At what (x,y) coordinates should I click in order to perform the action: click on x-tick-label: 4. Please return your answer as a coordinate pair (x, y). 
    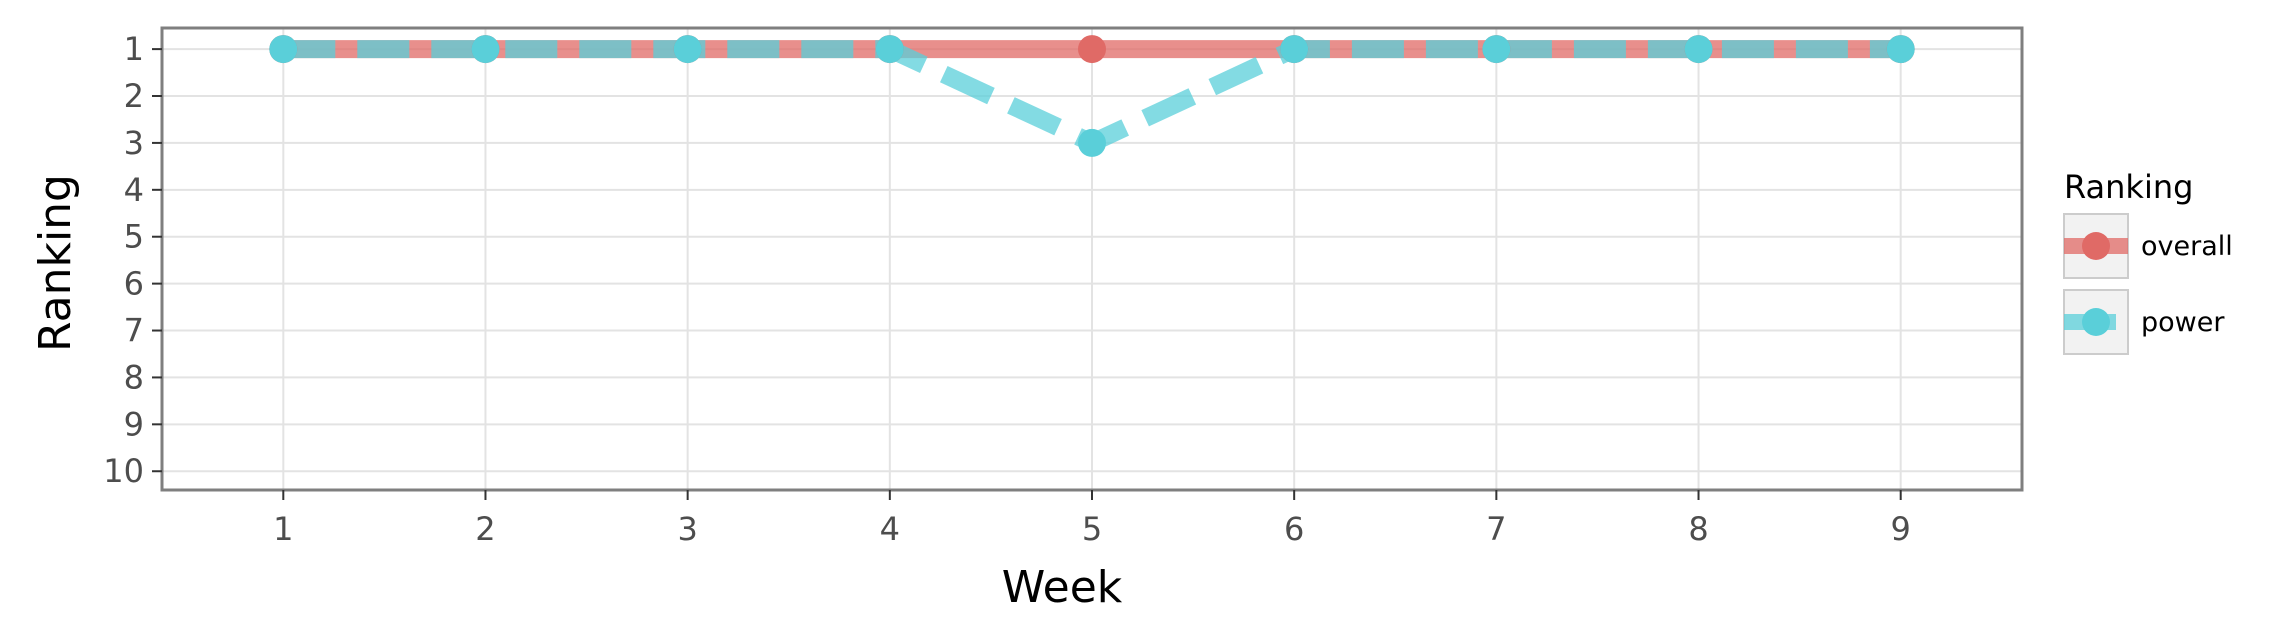
    Looking at the image, I should click on (890, 529).